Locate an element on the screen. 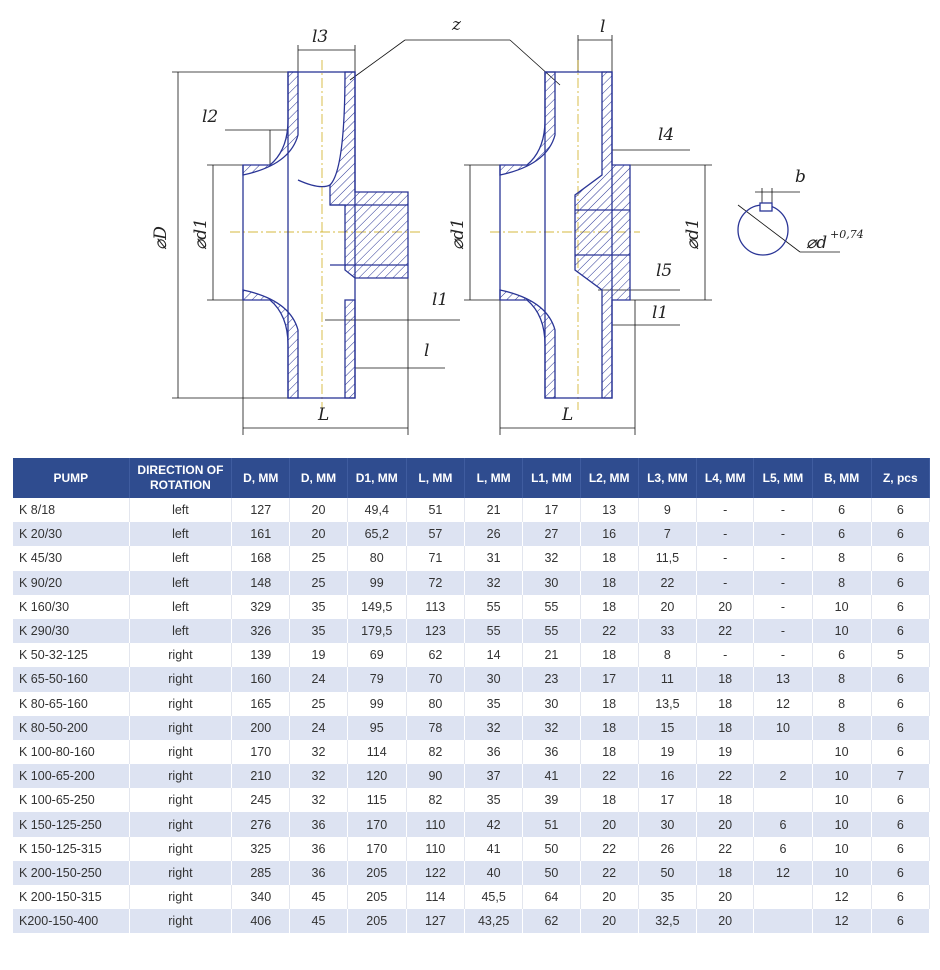 The width and height of the screenshot is (940, 970). table-cell: 25 is located at coordinates (318, 582).